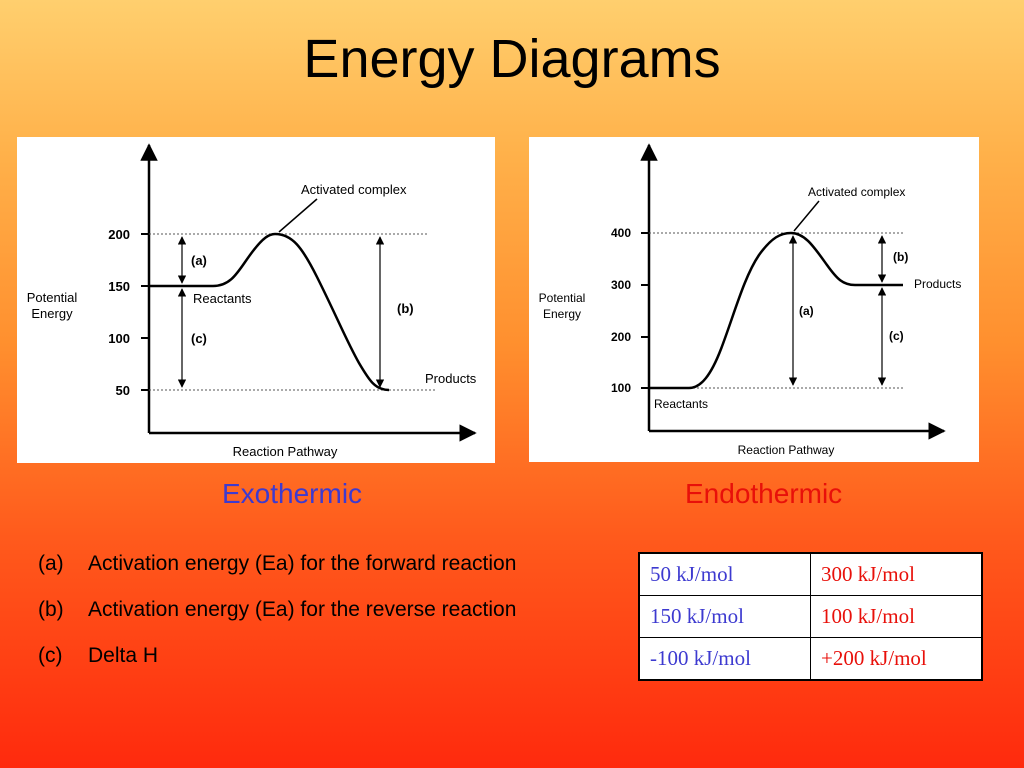 Image resolution: width=1024 pixels, height=768 pixels. Describe the element at coordinates (621, 233) in the screenshot. I see `tick-label: 400` at that location.